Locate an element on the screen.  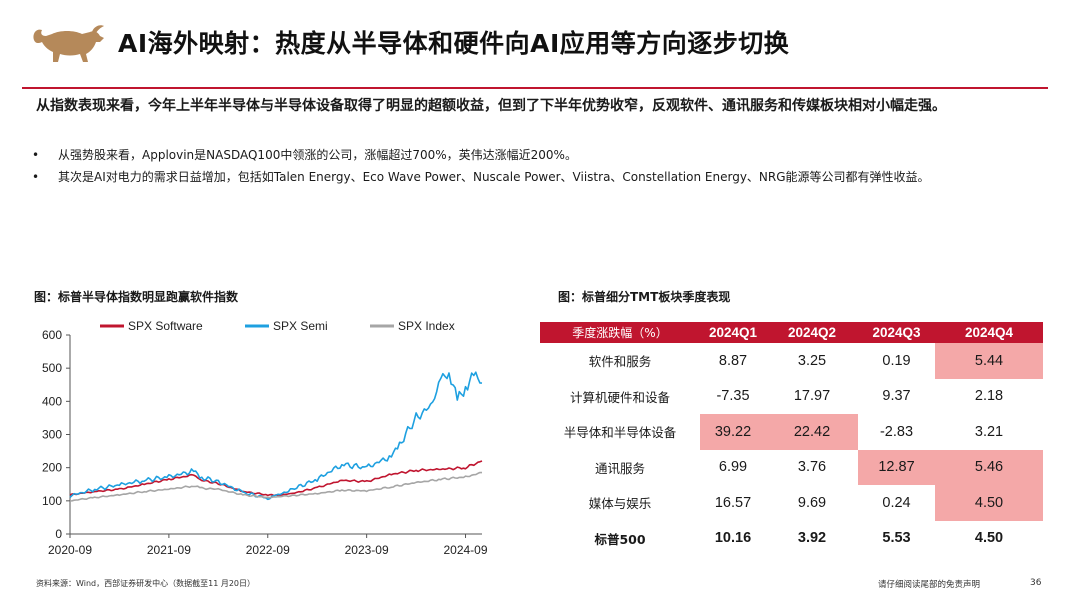
chart-caption: 图：标普半导体指数明显跑赢软件指数 is located at coordinates (136, 297).